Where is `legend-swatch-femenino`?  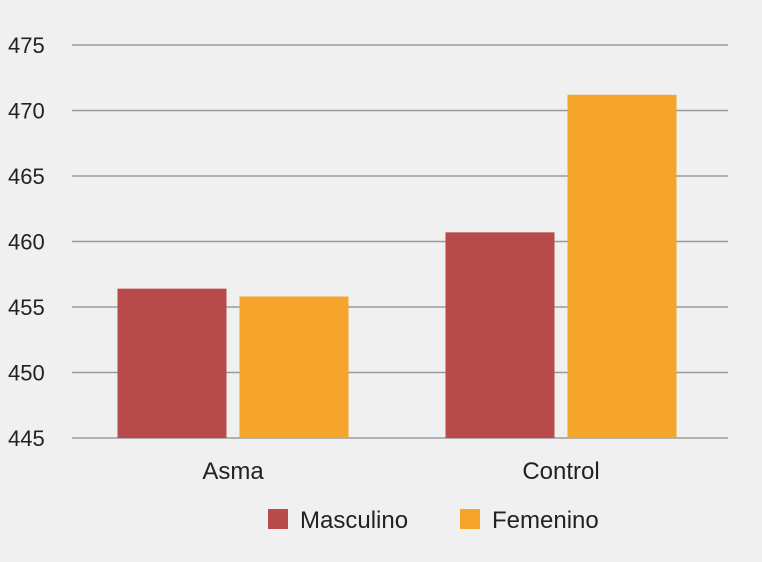 legend-swatch-femenino is located at coordinates (470, 519).